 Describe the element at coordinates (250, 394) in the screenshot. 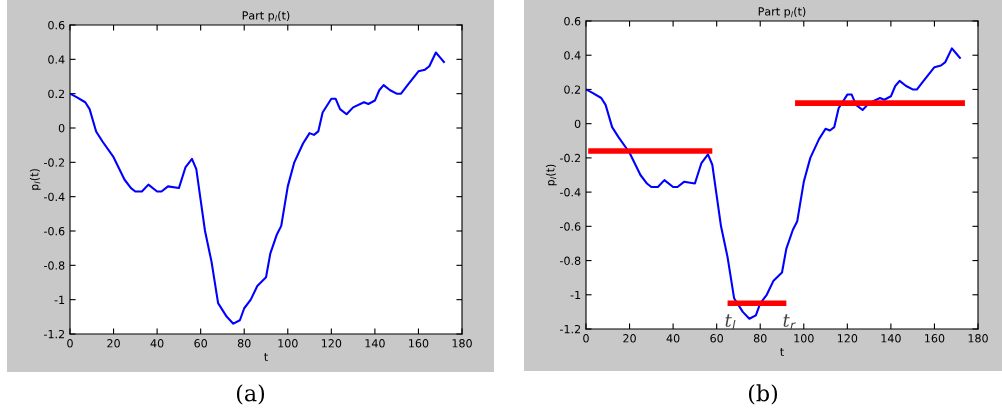

I see `text: (a)` at that location.